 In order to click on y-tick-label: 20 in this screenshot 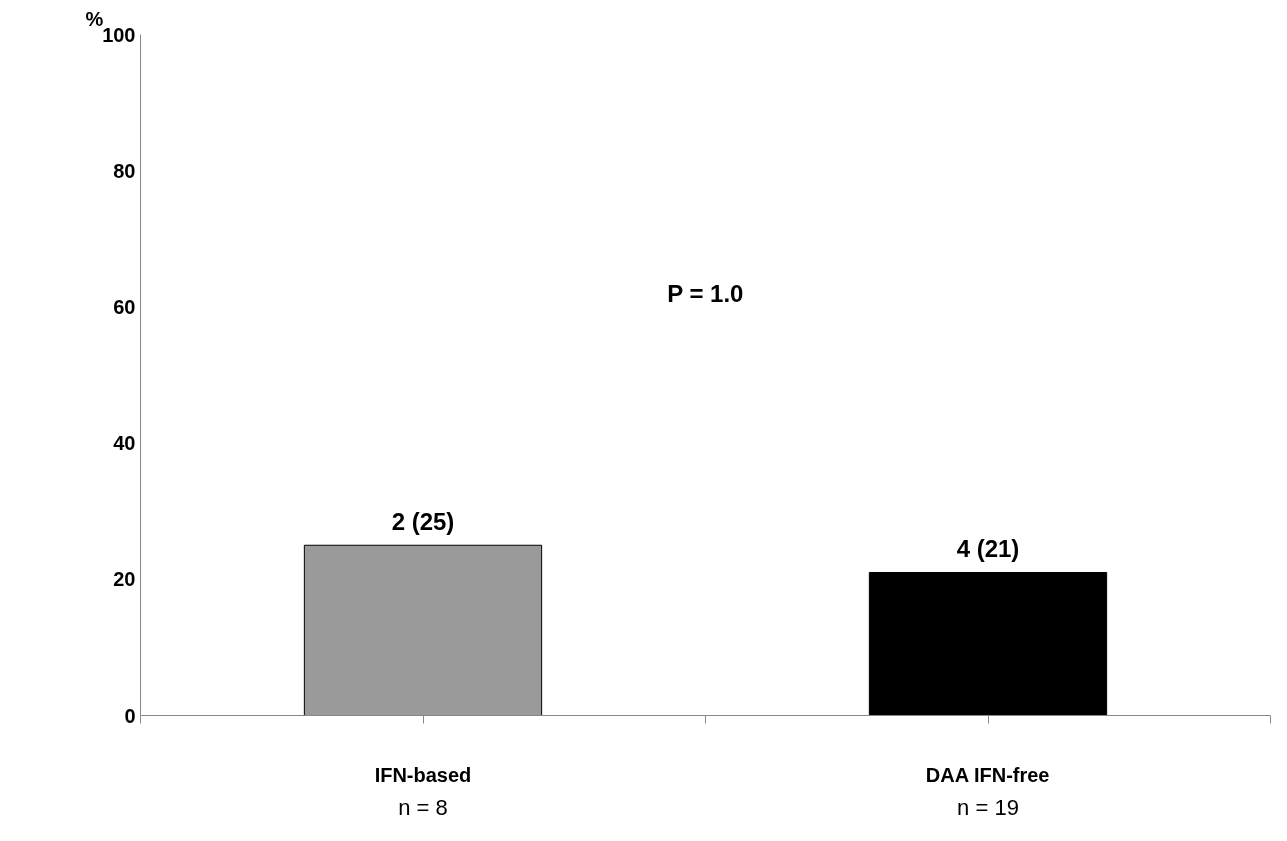, I will do `click(124, 579)`.